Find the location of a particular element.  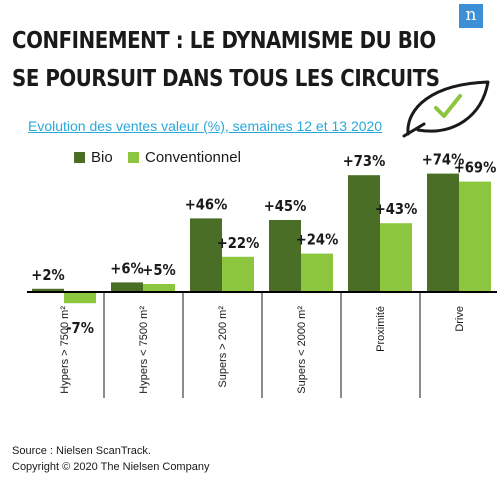

data-label-bio-4: +73% is located at coordinates (364, 161).